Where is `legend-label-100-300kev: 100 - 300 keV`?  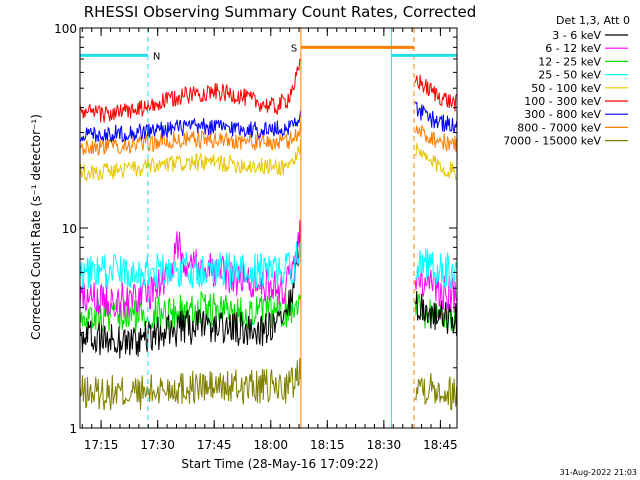
legend-label-100-300kev: 100 - 300 keV is located at coordinates (562, 101).